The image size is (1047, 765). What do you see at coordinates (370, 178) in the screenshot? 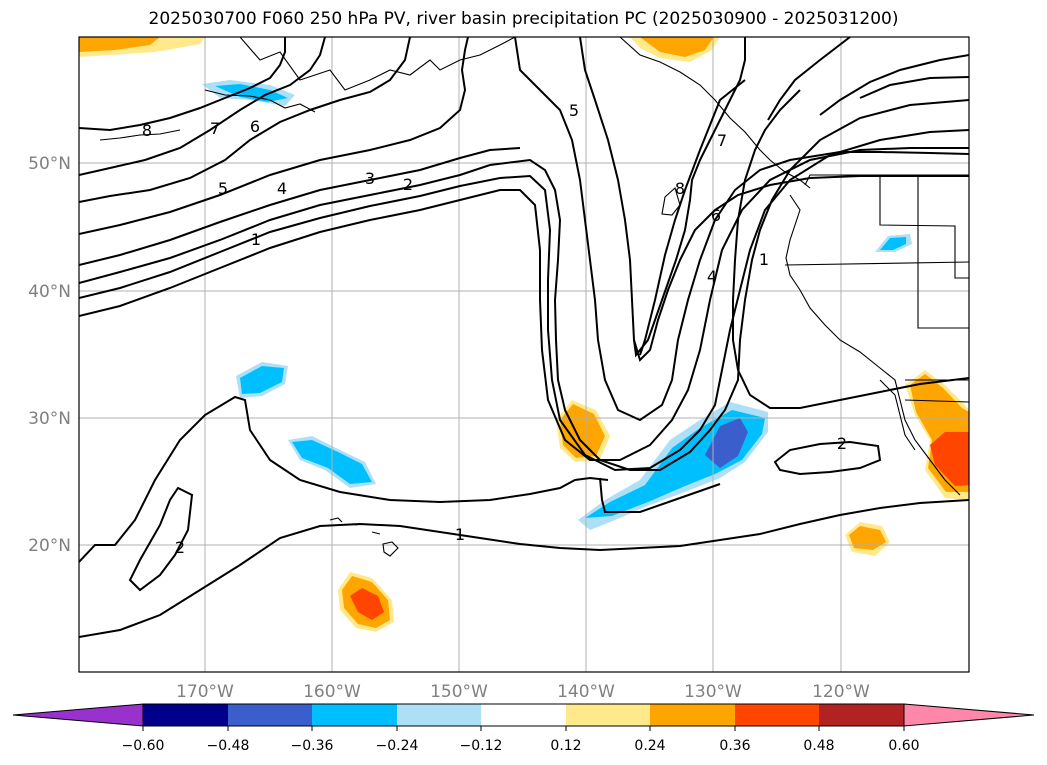
I see `contour-label: 3` at bounding box center [370, 178].